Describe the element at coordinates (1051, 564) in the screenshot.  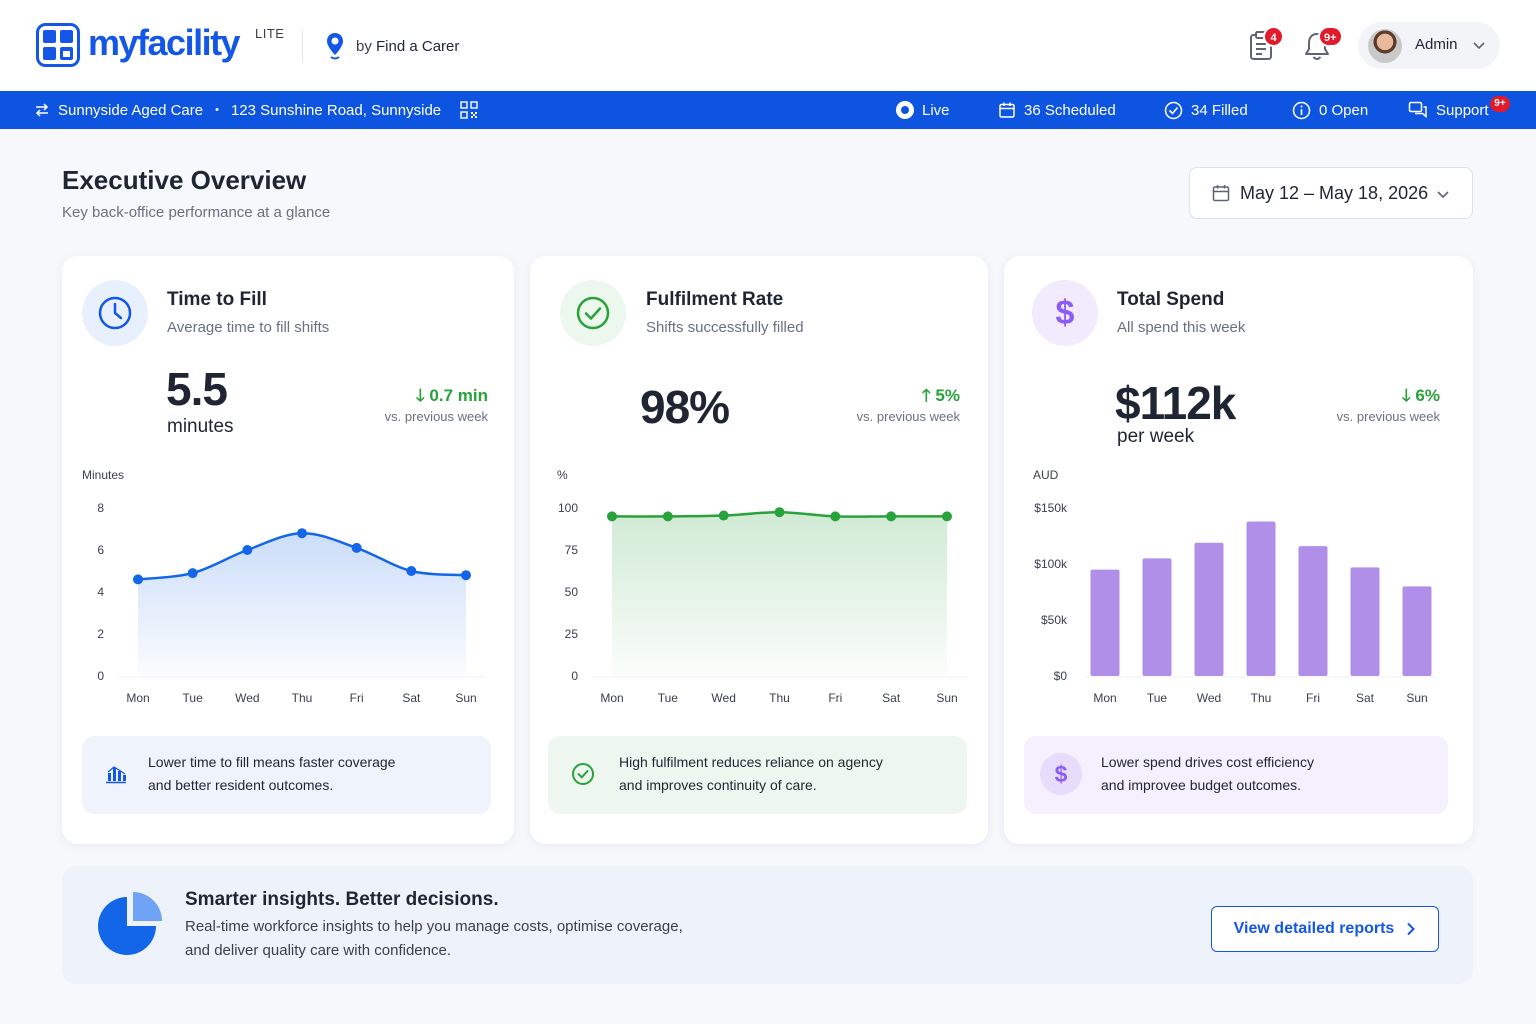
I see `y-tick-label: $100k` at that location.